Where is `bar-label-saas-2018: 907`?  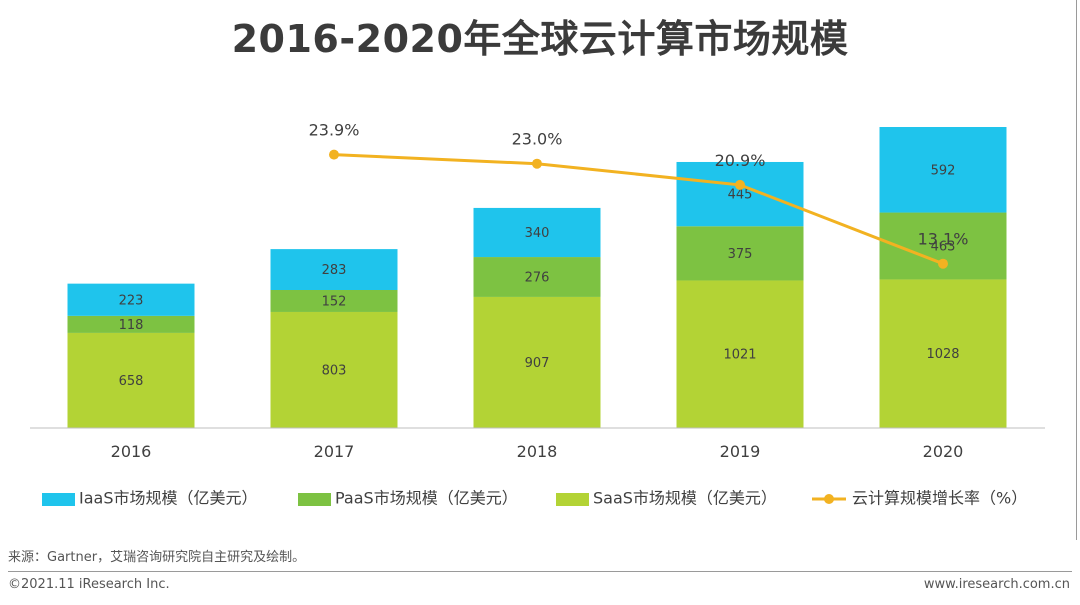
bar-label-saas-2018: 907 is located at coordinates (537, 363).